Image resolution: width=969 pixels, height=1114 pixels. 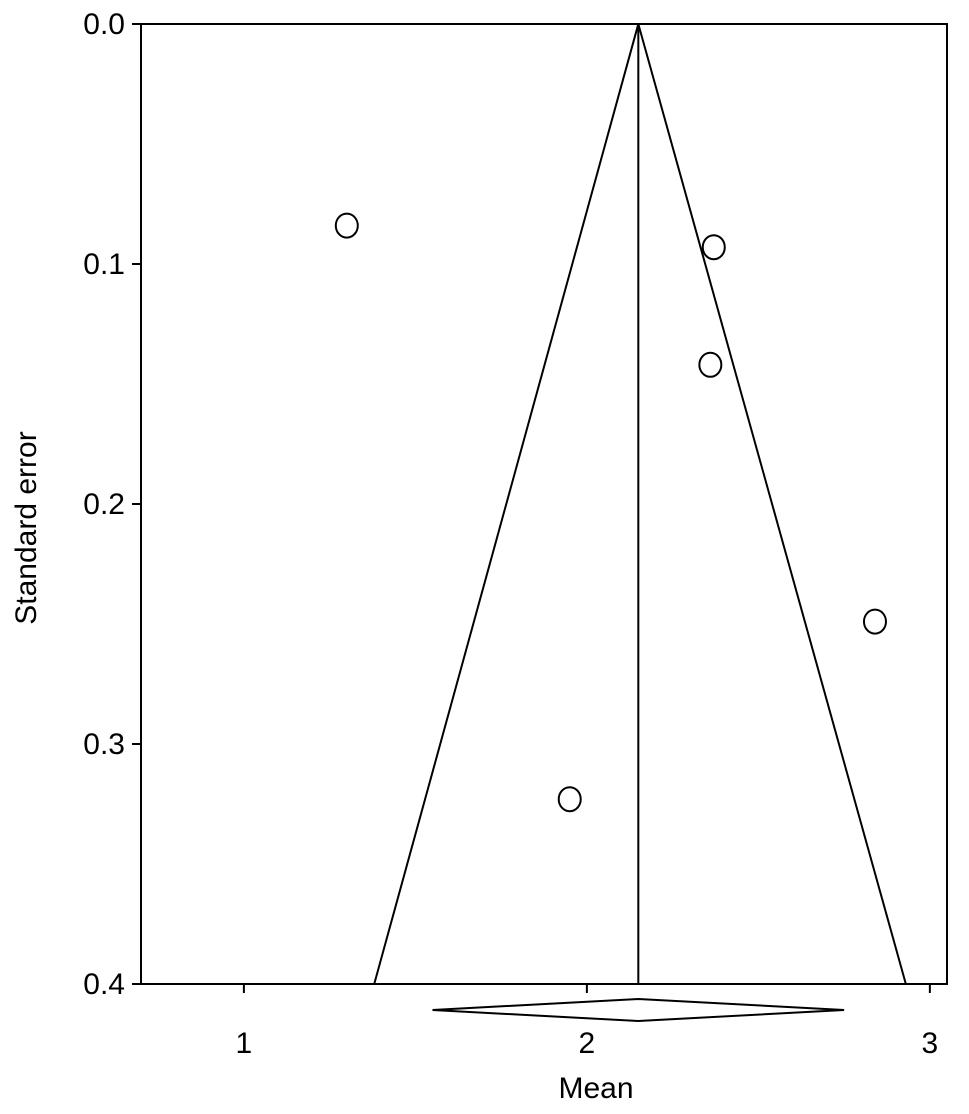 I want to click on y-tick-label-0.3: 0.3, so click(x=104, y=744).